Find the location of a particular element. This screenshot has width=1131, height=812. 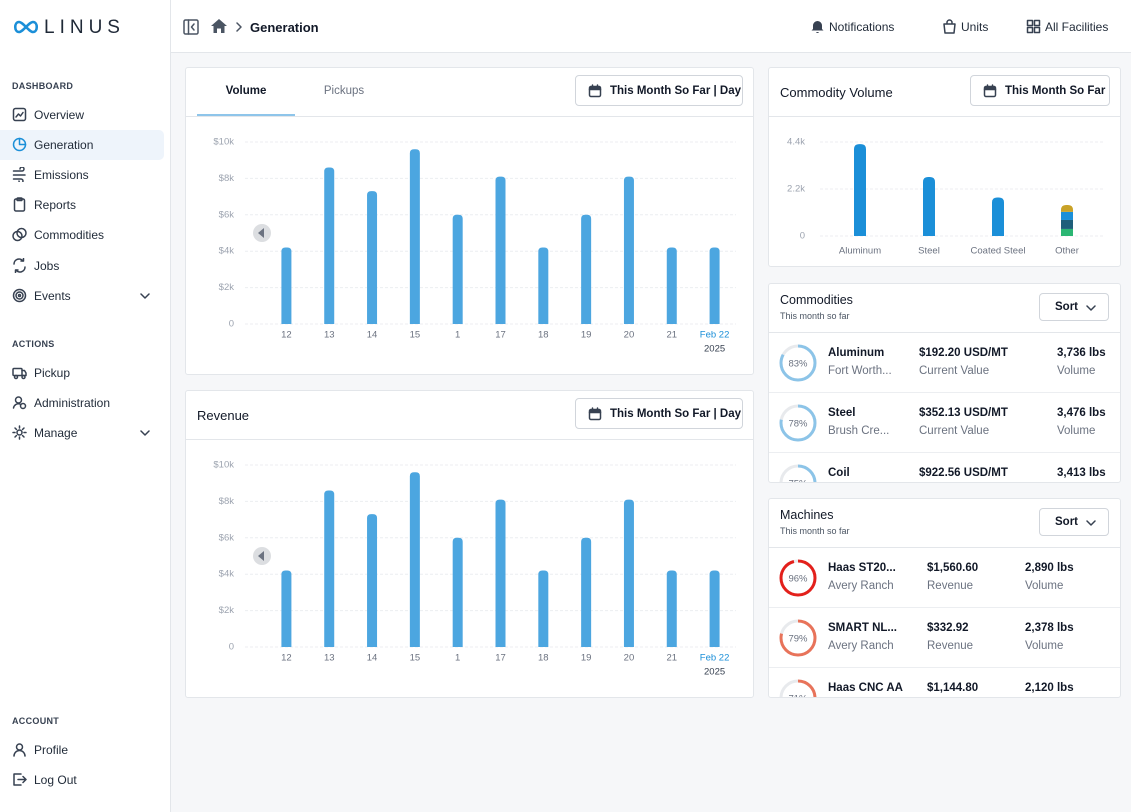

nav-label: Overview is located at coordinates (59, 115).